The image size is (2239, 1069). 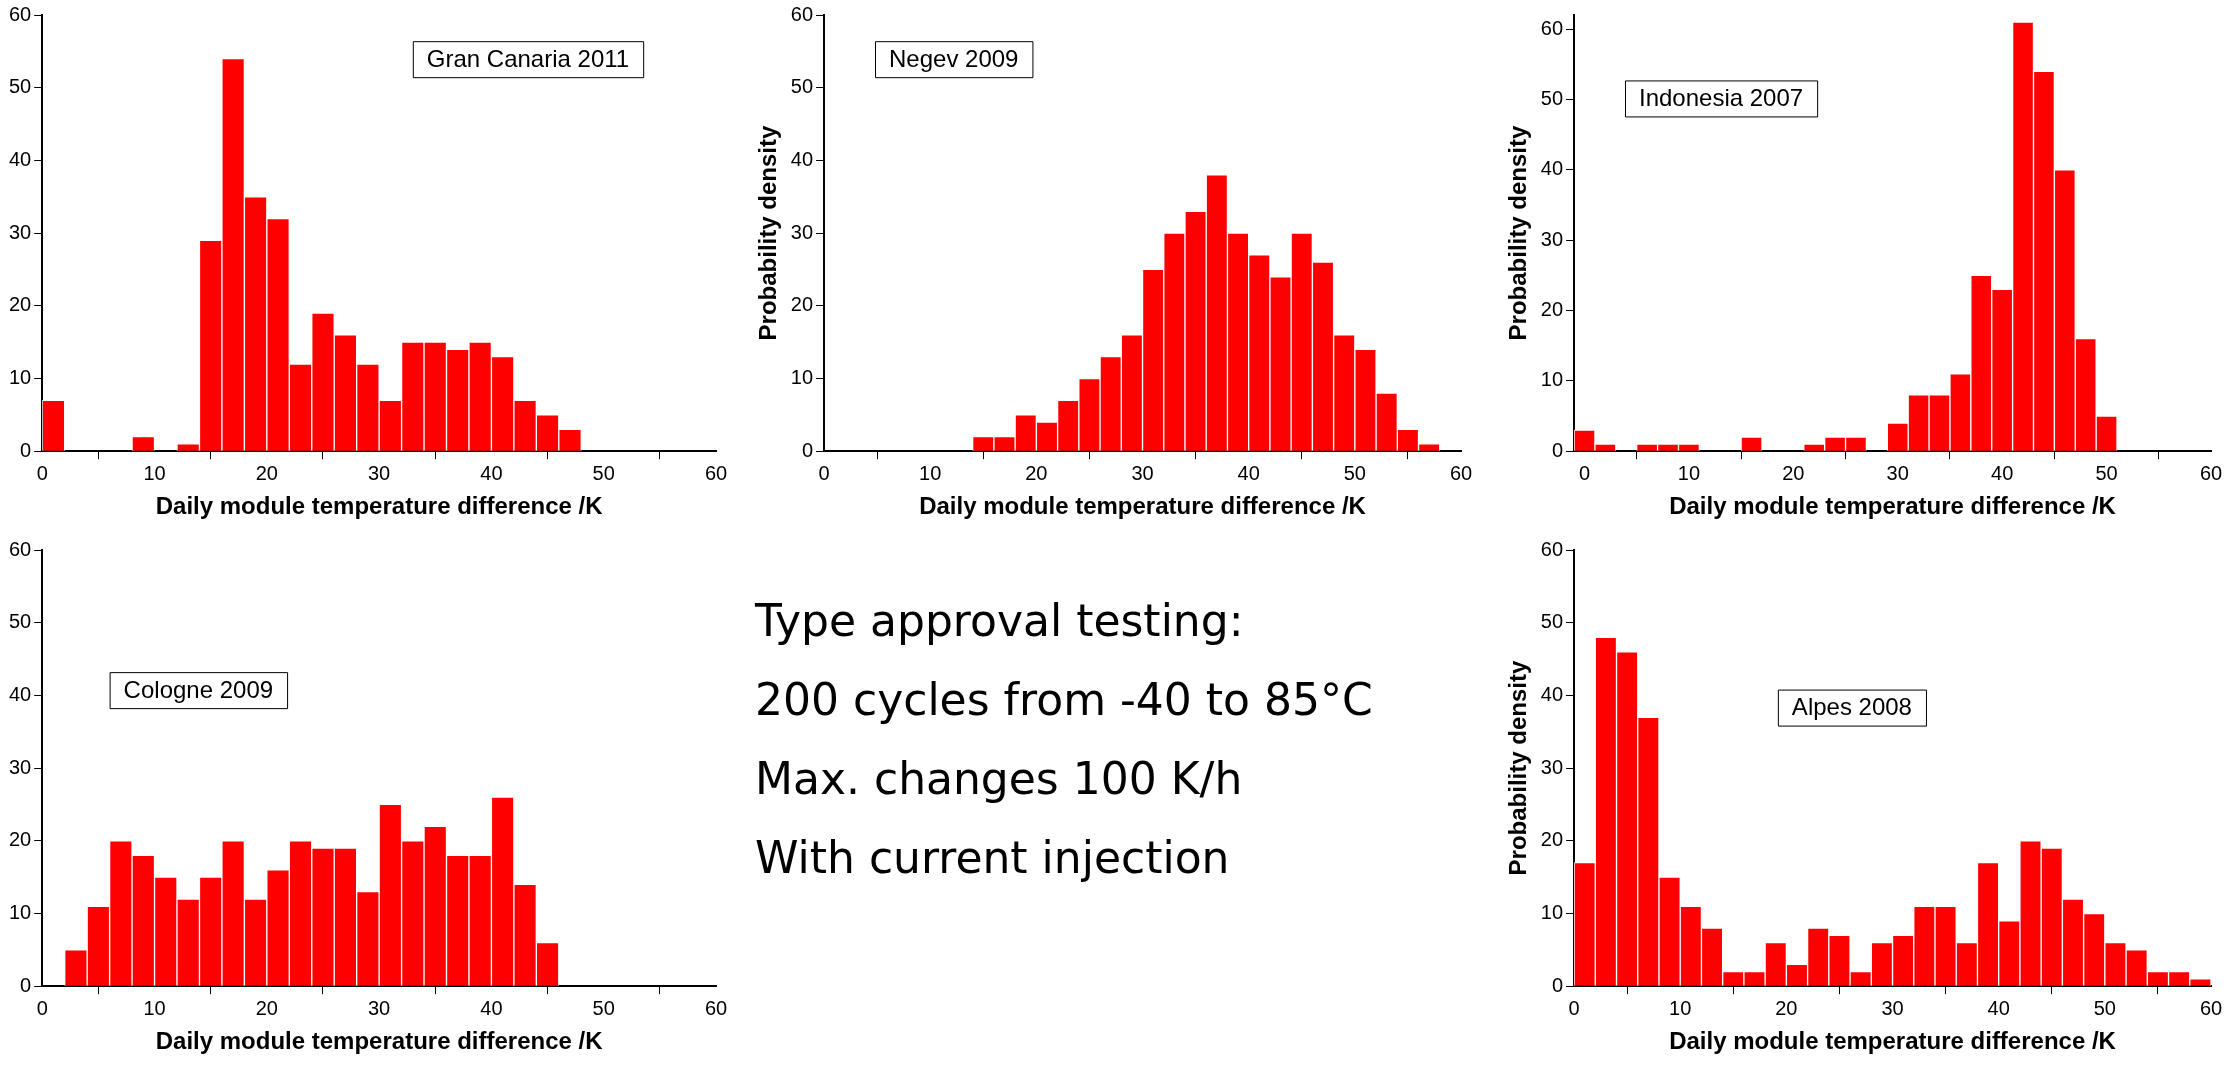 I want to click on text: 200 cycles from -40 to 85°C, so click(x=1064, y=699).